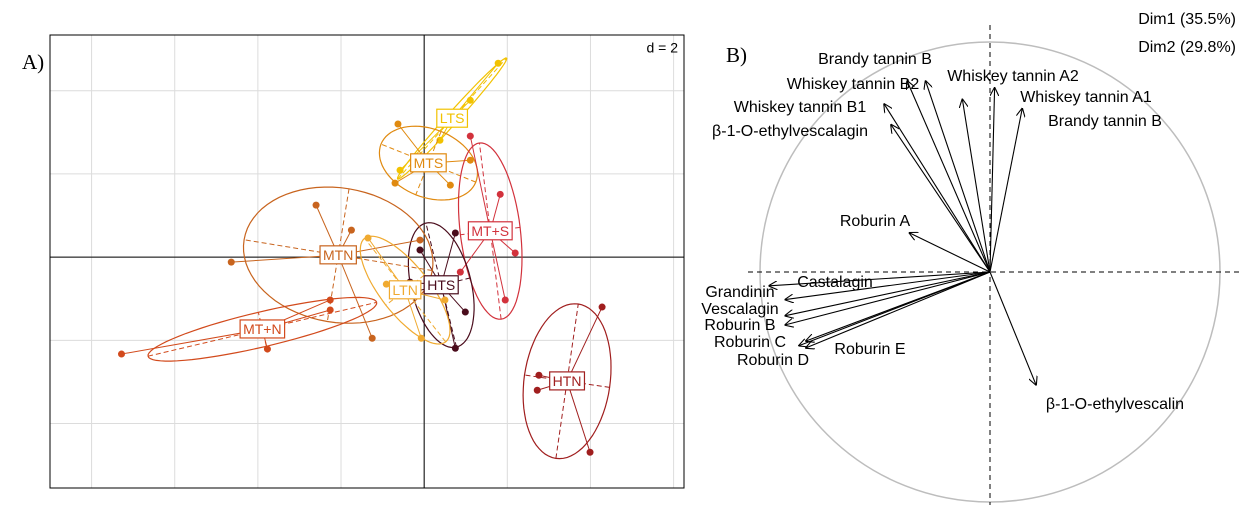  Describe the element at coordinates (869, 349) in the screenshot. I see `arrow-label: Roburin E` at that location.